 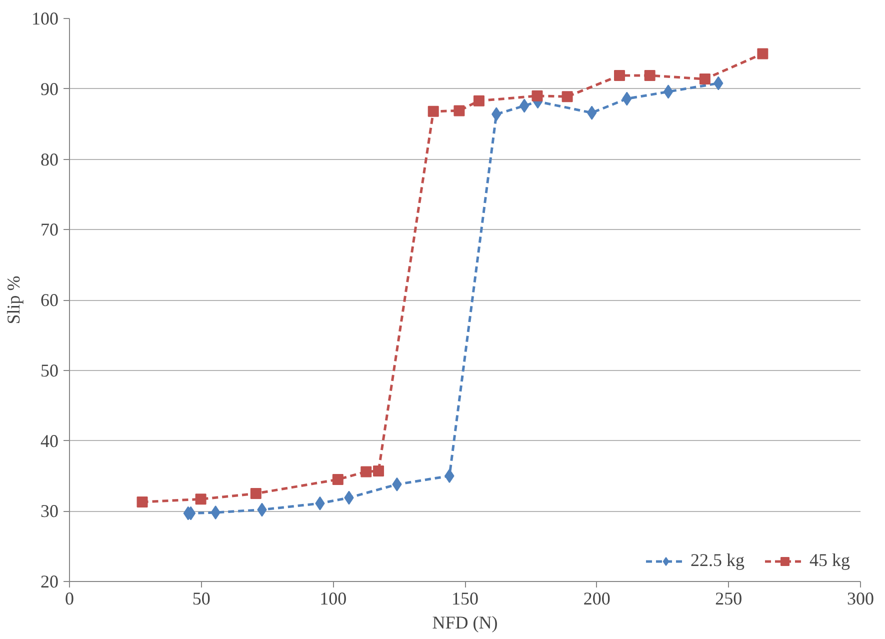 I want to click on y-tick-label: 100, so click(x=45, y=18).